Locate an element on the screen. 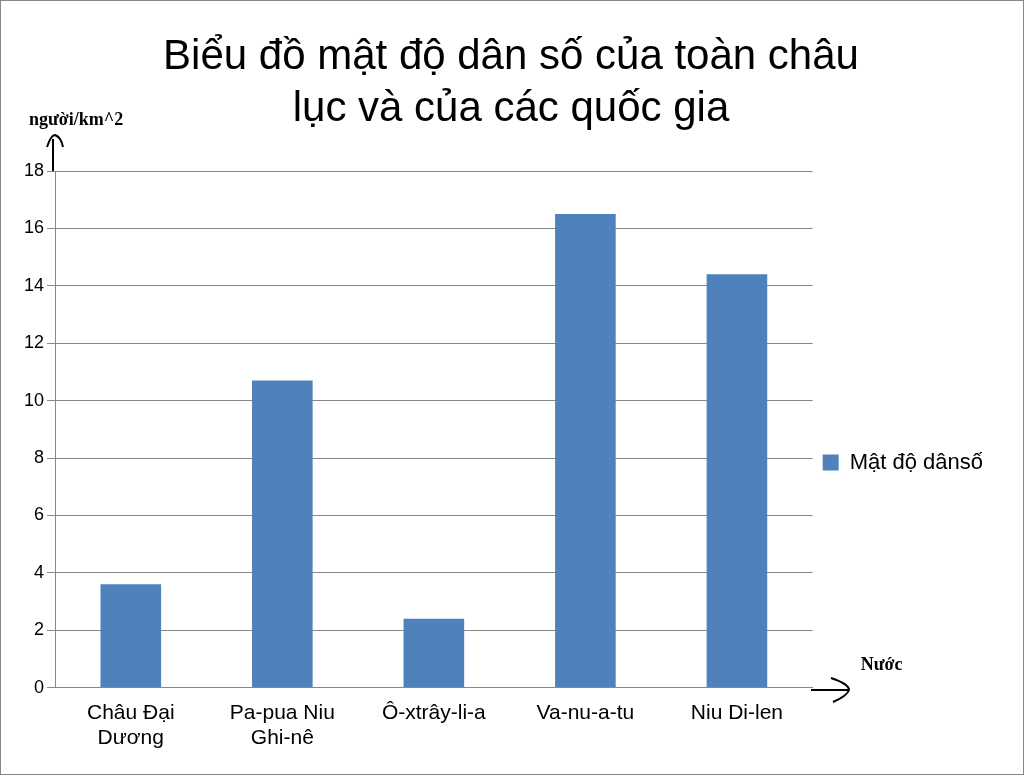 Image resolution: width=1024 pixels, height=775 pixels. chart-title: Biểu đồ mật độ dân số của toàn châu lục và của các quốc gia is located at coordinates (511, 81).